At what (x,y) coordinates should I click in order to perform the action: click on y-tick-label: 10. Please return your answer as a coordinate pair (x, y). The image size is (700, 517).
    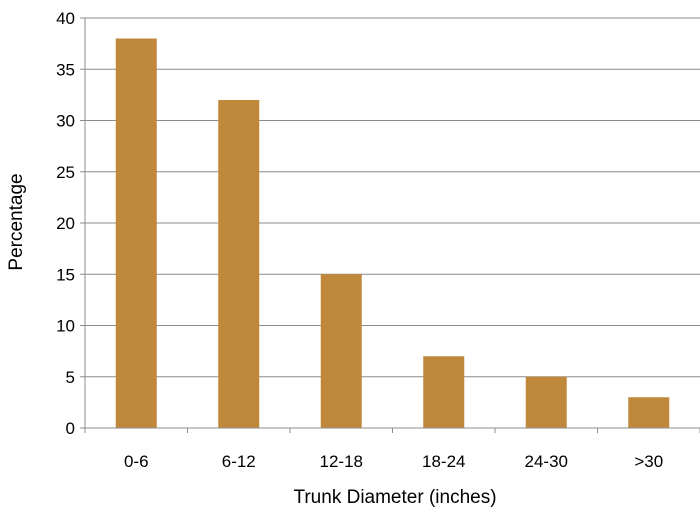
    Looking at the image, I should click on (65, 326).